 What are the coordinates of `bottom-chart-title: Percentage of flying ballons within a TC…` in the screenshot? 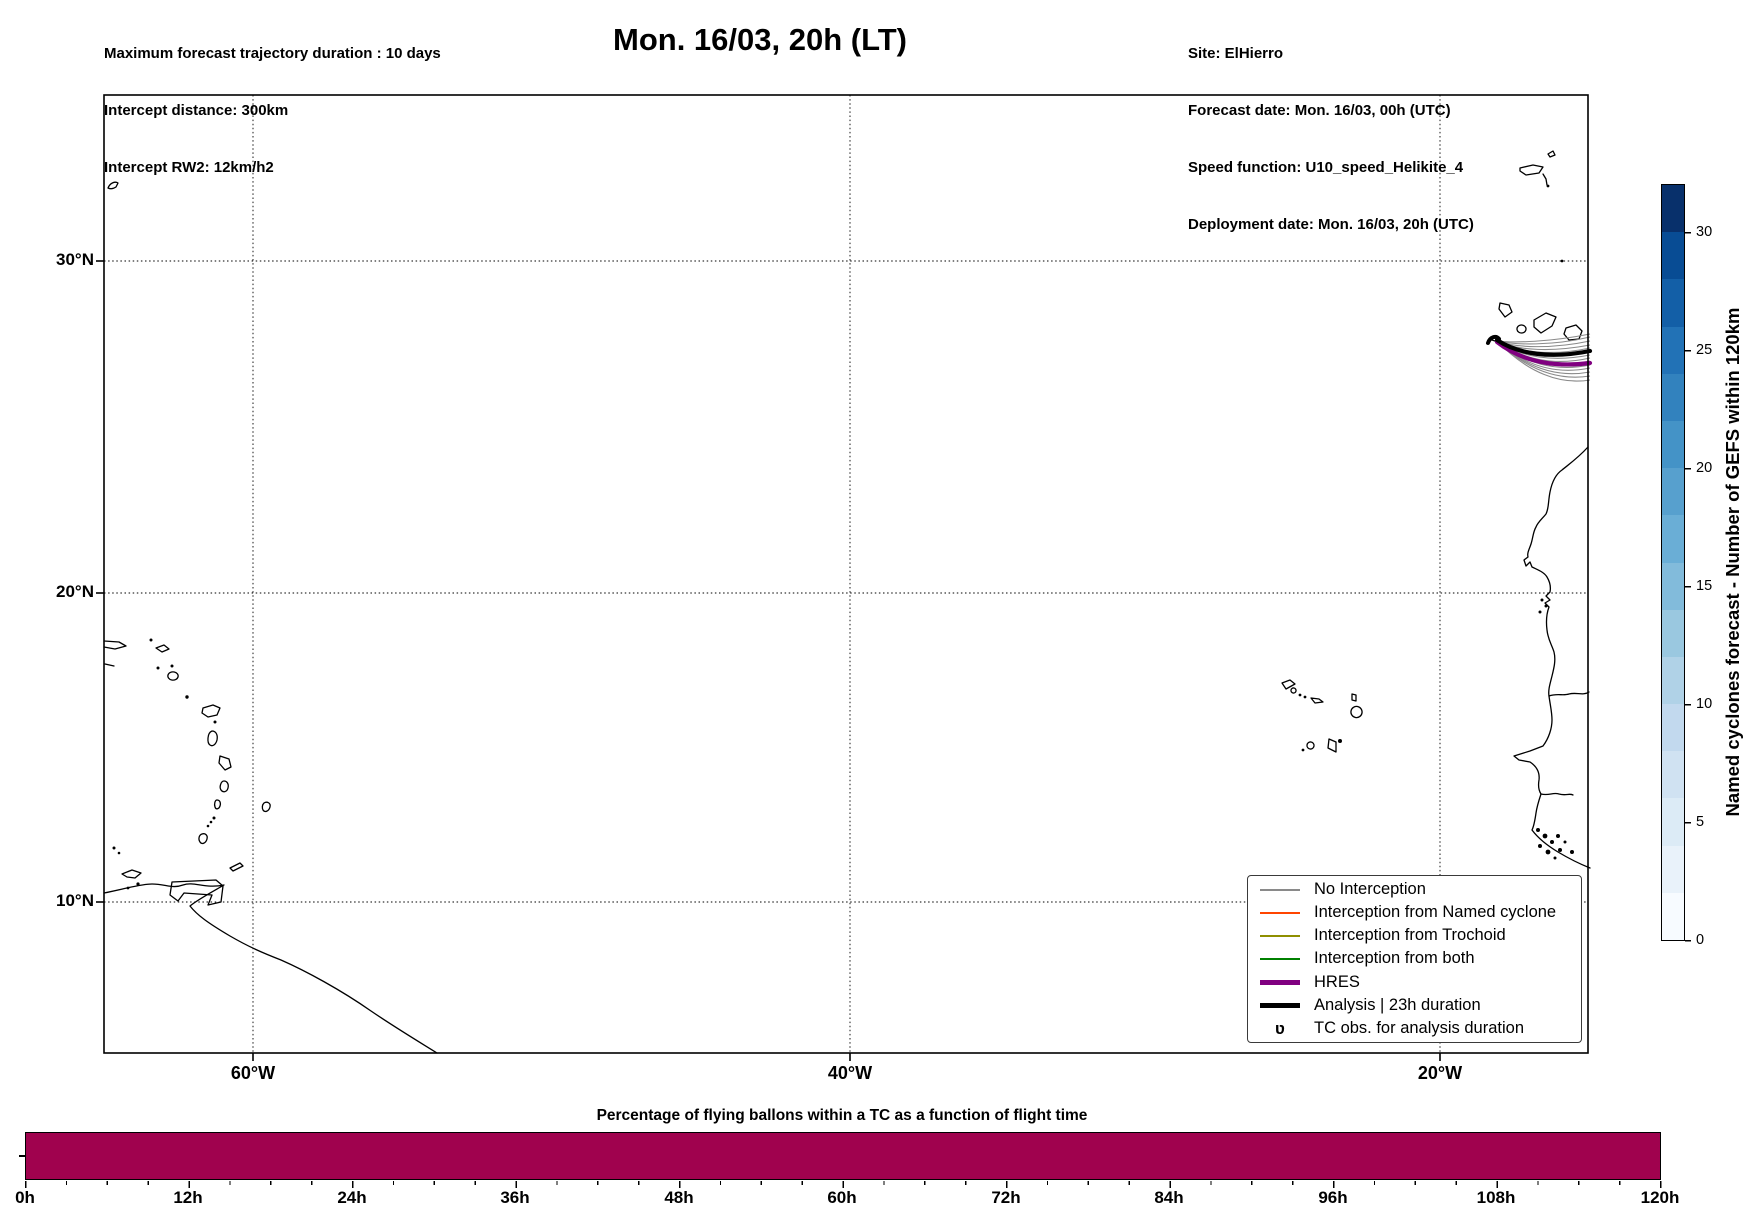 It's located at (842, 1115).